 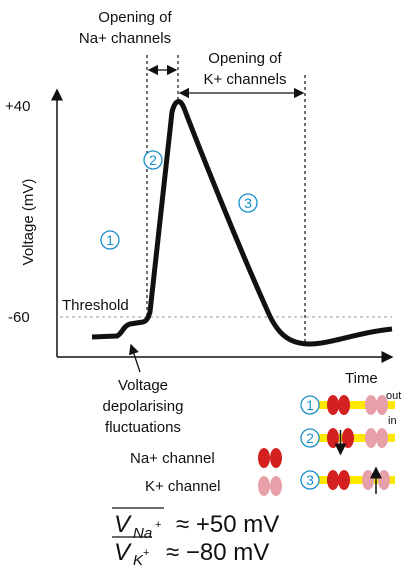 What do you see at coordinates (19, 317) in the screenshot?
I see `y-tick-label: -60` at bounding box center [19, 317].